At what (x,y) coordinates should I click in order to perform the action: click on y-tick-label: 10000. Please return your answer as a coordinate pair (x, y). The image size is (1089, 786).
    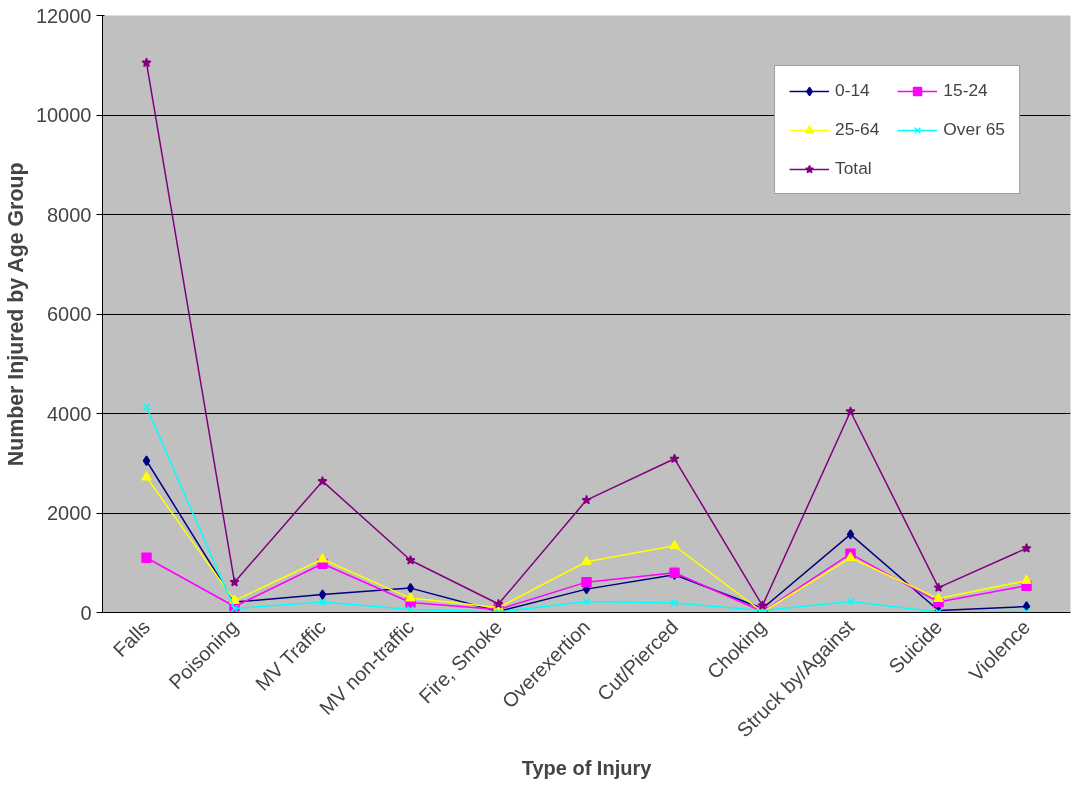
    Looking at the image, I should click on (63, 115).